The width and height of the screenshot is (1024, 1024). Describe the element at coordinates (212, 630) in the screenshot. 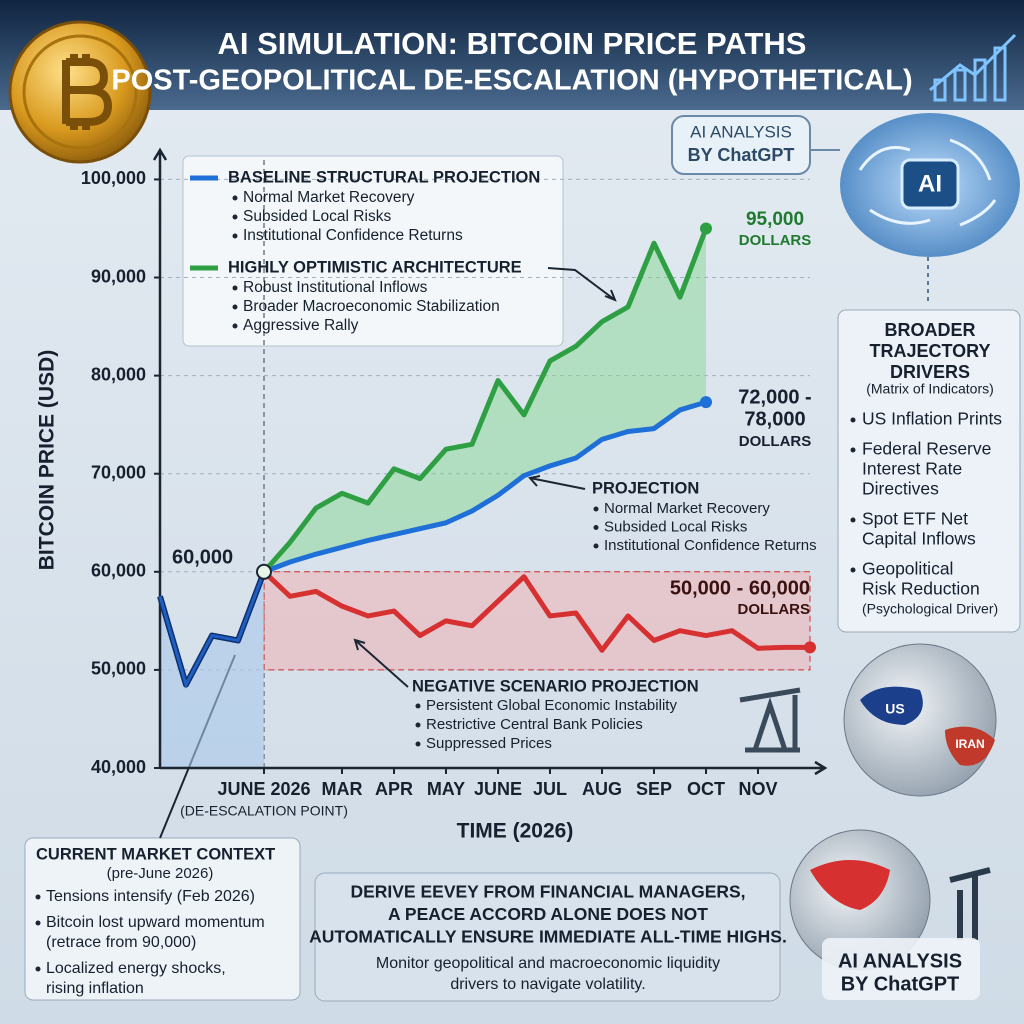

I see `series-line-inner` at that location.